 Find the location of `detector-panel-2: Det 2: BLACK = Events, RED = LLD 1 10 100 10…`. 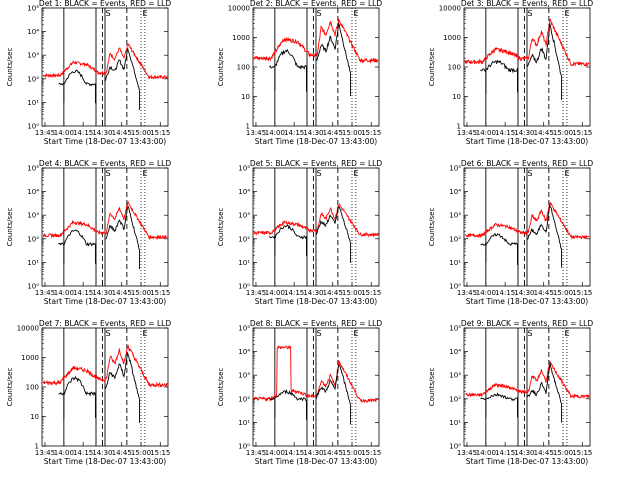

detector-panel-2: Det 2: BLACK = Events, RED = LLD 1 10 100 10… is located at coordinates (299, 73).